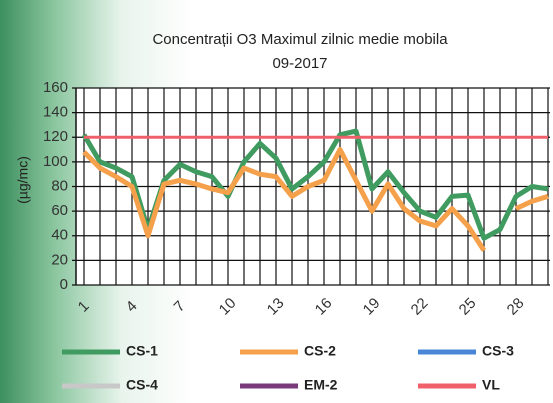 The width and height of the screenshot is (553, 403). What do you see at coordinates (142, 351) in the screenshot?
I see `legend-label: CS-1` at bounding box center [142, 351].